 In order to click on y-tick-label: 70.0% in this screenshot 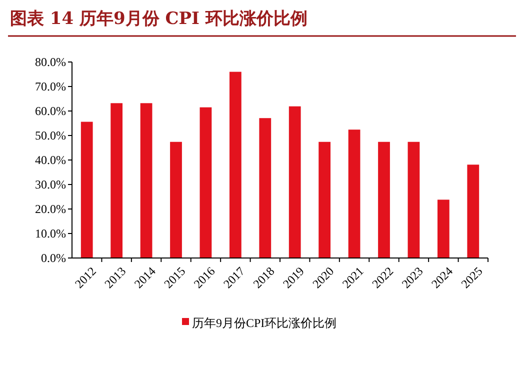, I will do `click(50, 87)`.